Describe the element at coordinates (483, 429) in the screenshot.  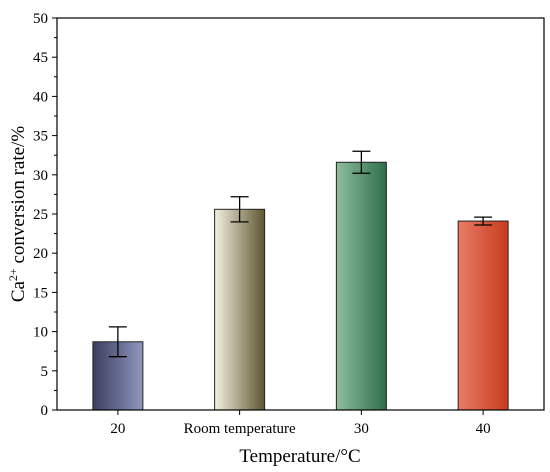
I see `x-tick-label-3: 40` at that location.